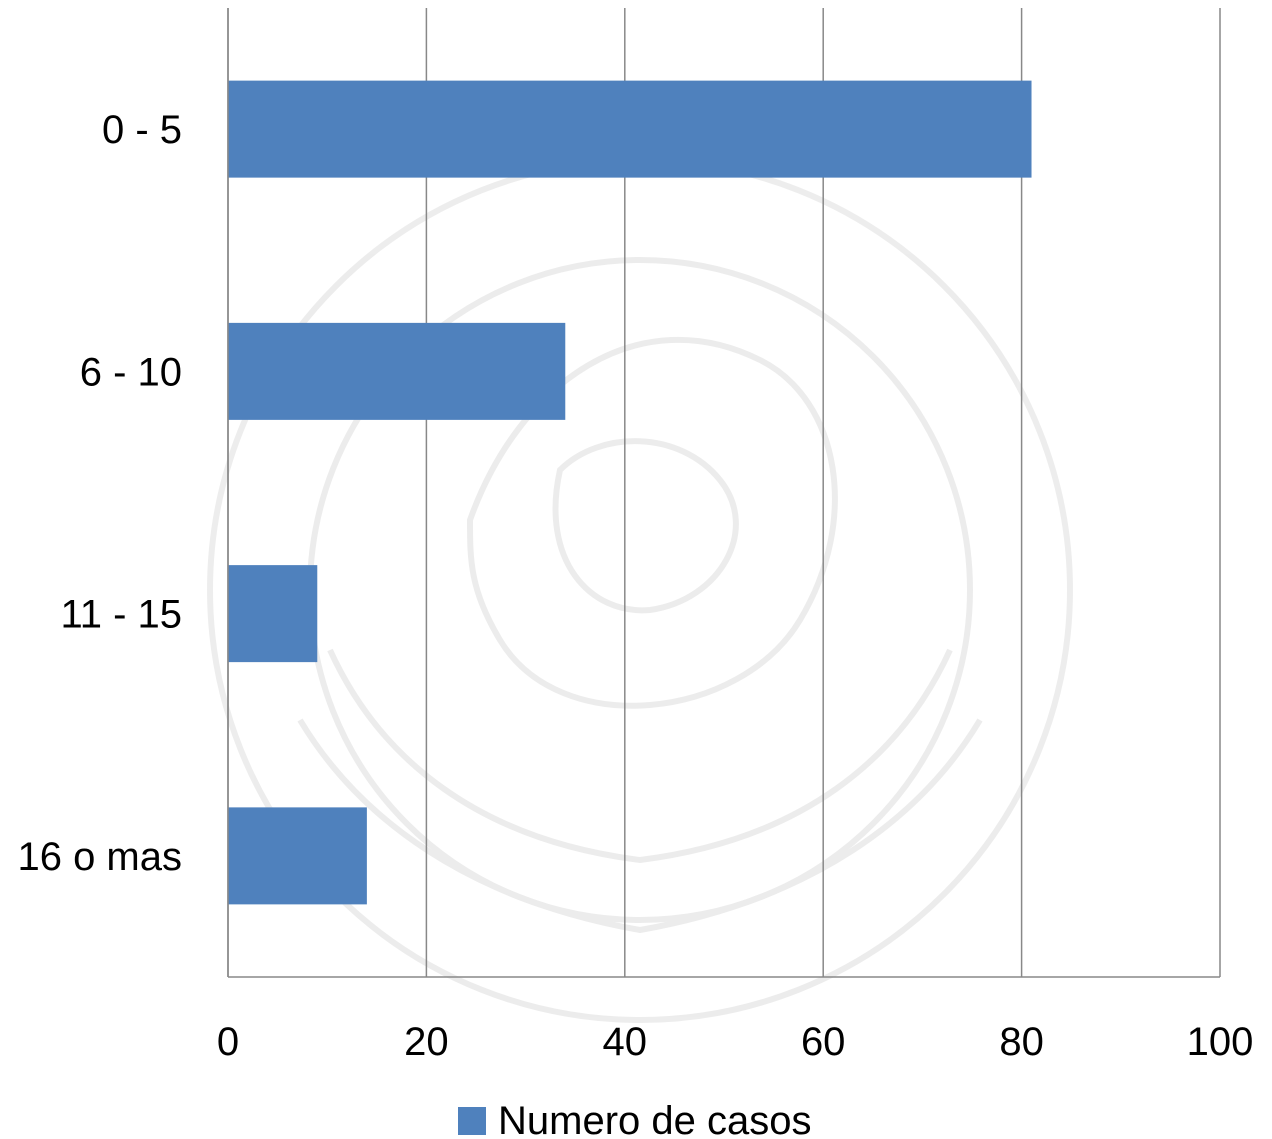 The width and height of the screenshot is (1272, 1139). I want to click on legend-label: Numero de casos, so click(654, 1119).